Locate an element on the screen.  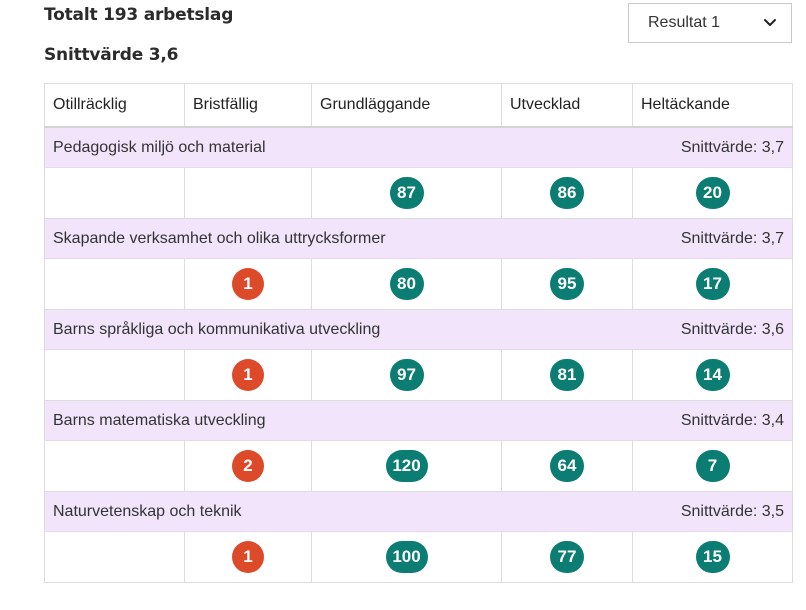
count-badge: 2 is located at coordinates (248, 466).